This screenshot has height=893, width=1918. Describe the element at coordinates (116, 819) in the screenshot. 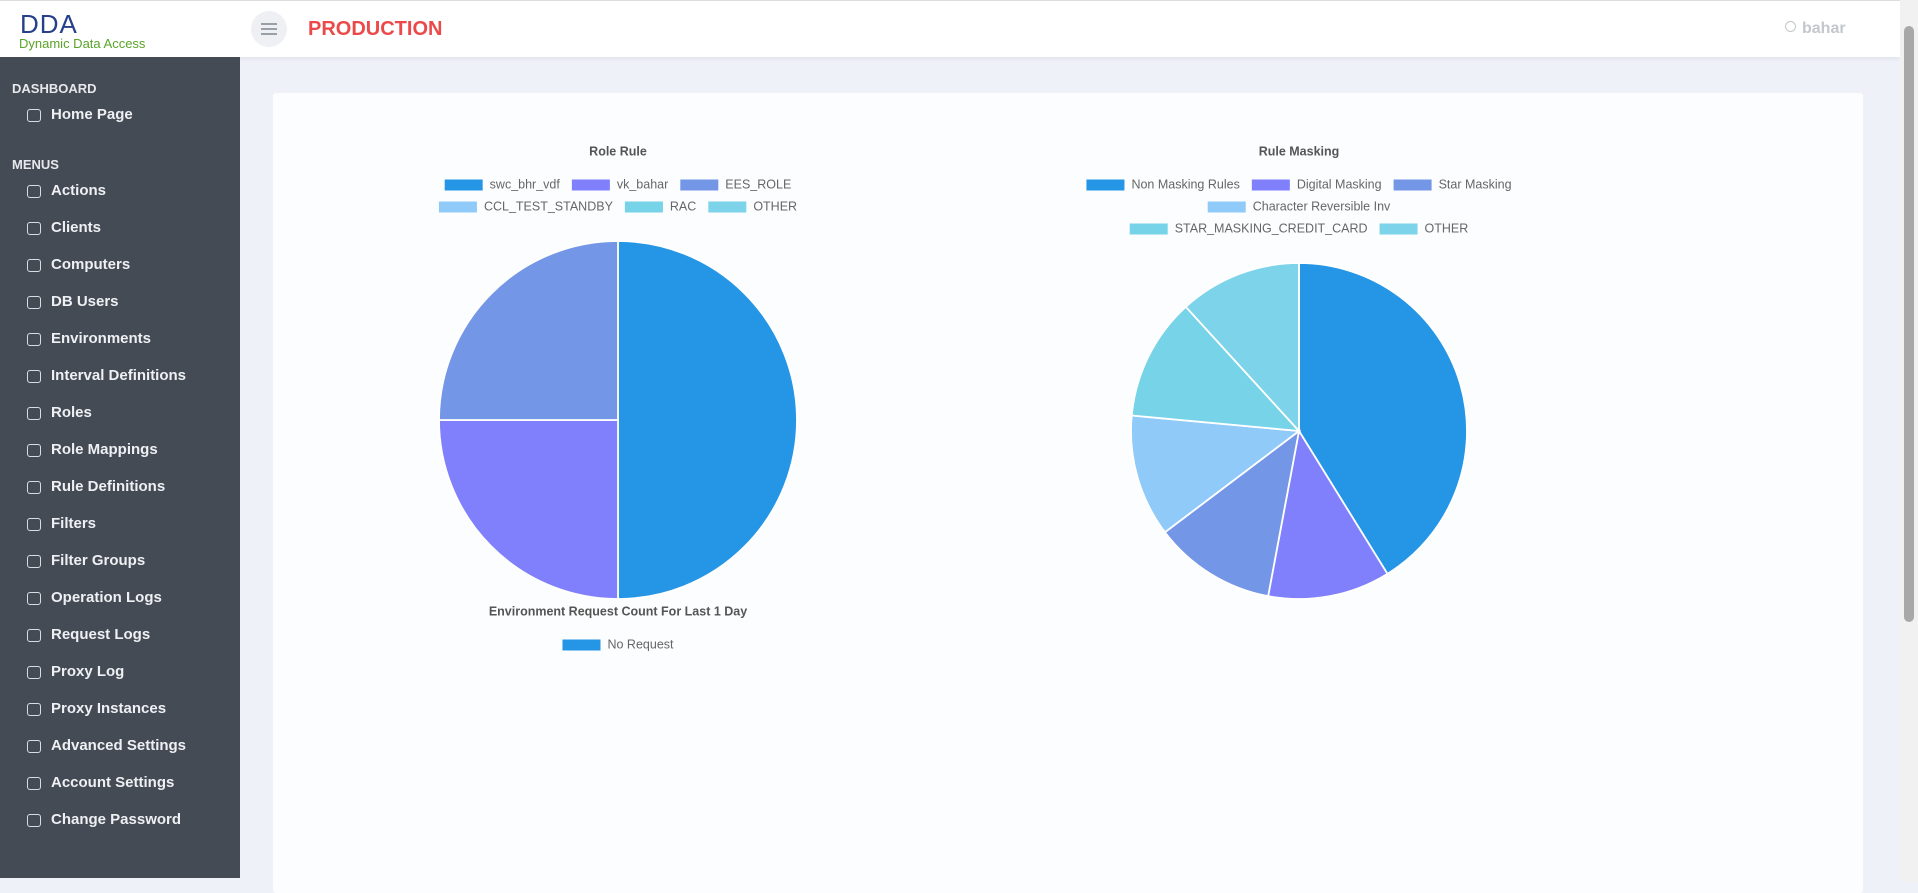

I see `menu-item: Change Password` at that location.